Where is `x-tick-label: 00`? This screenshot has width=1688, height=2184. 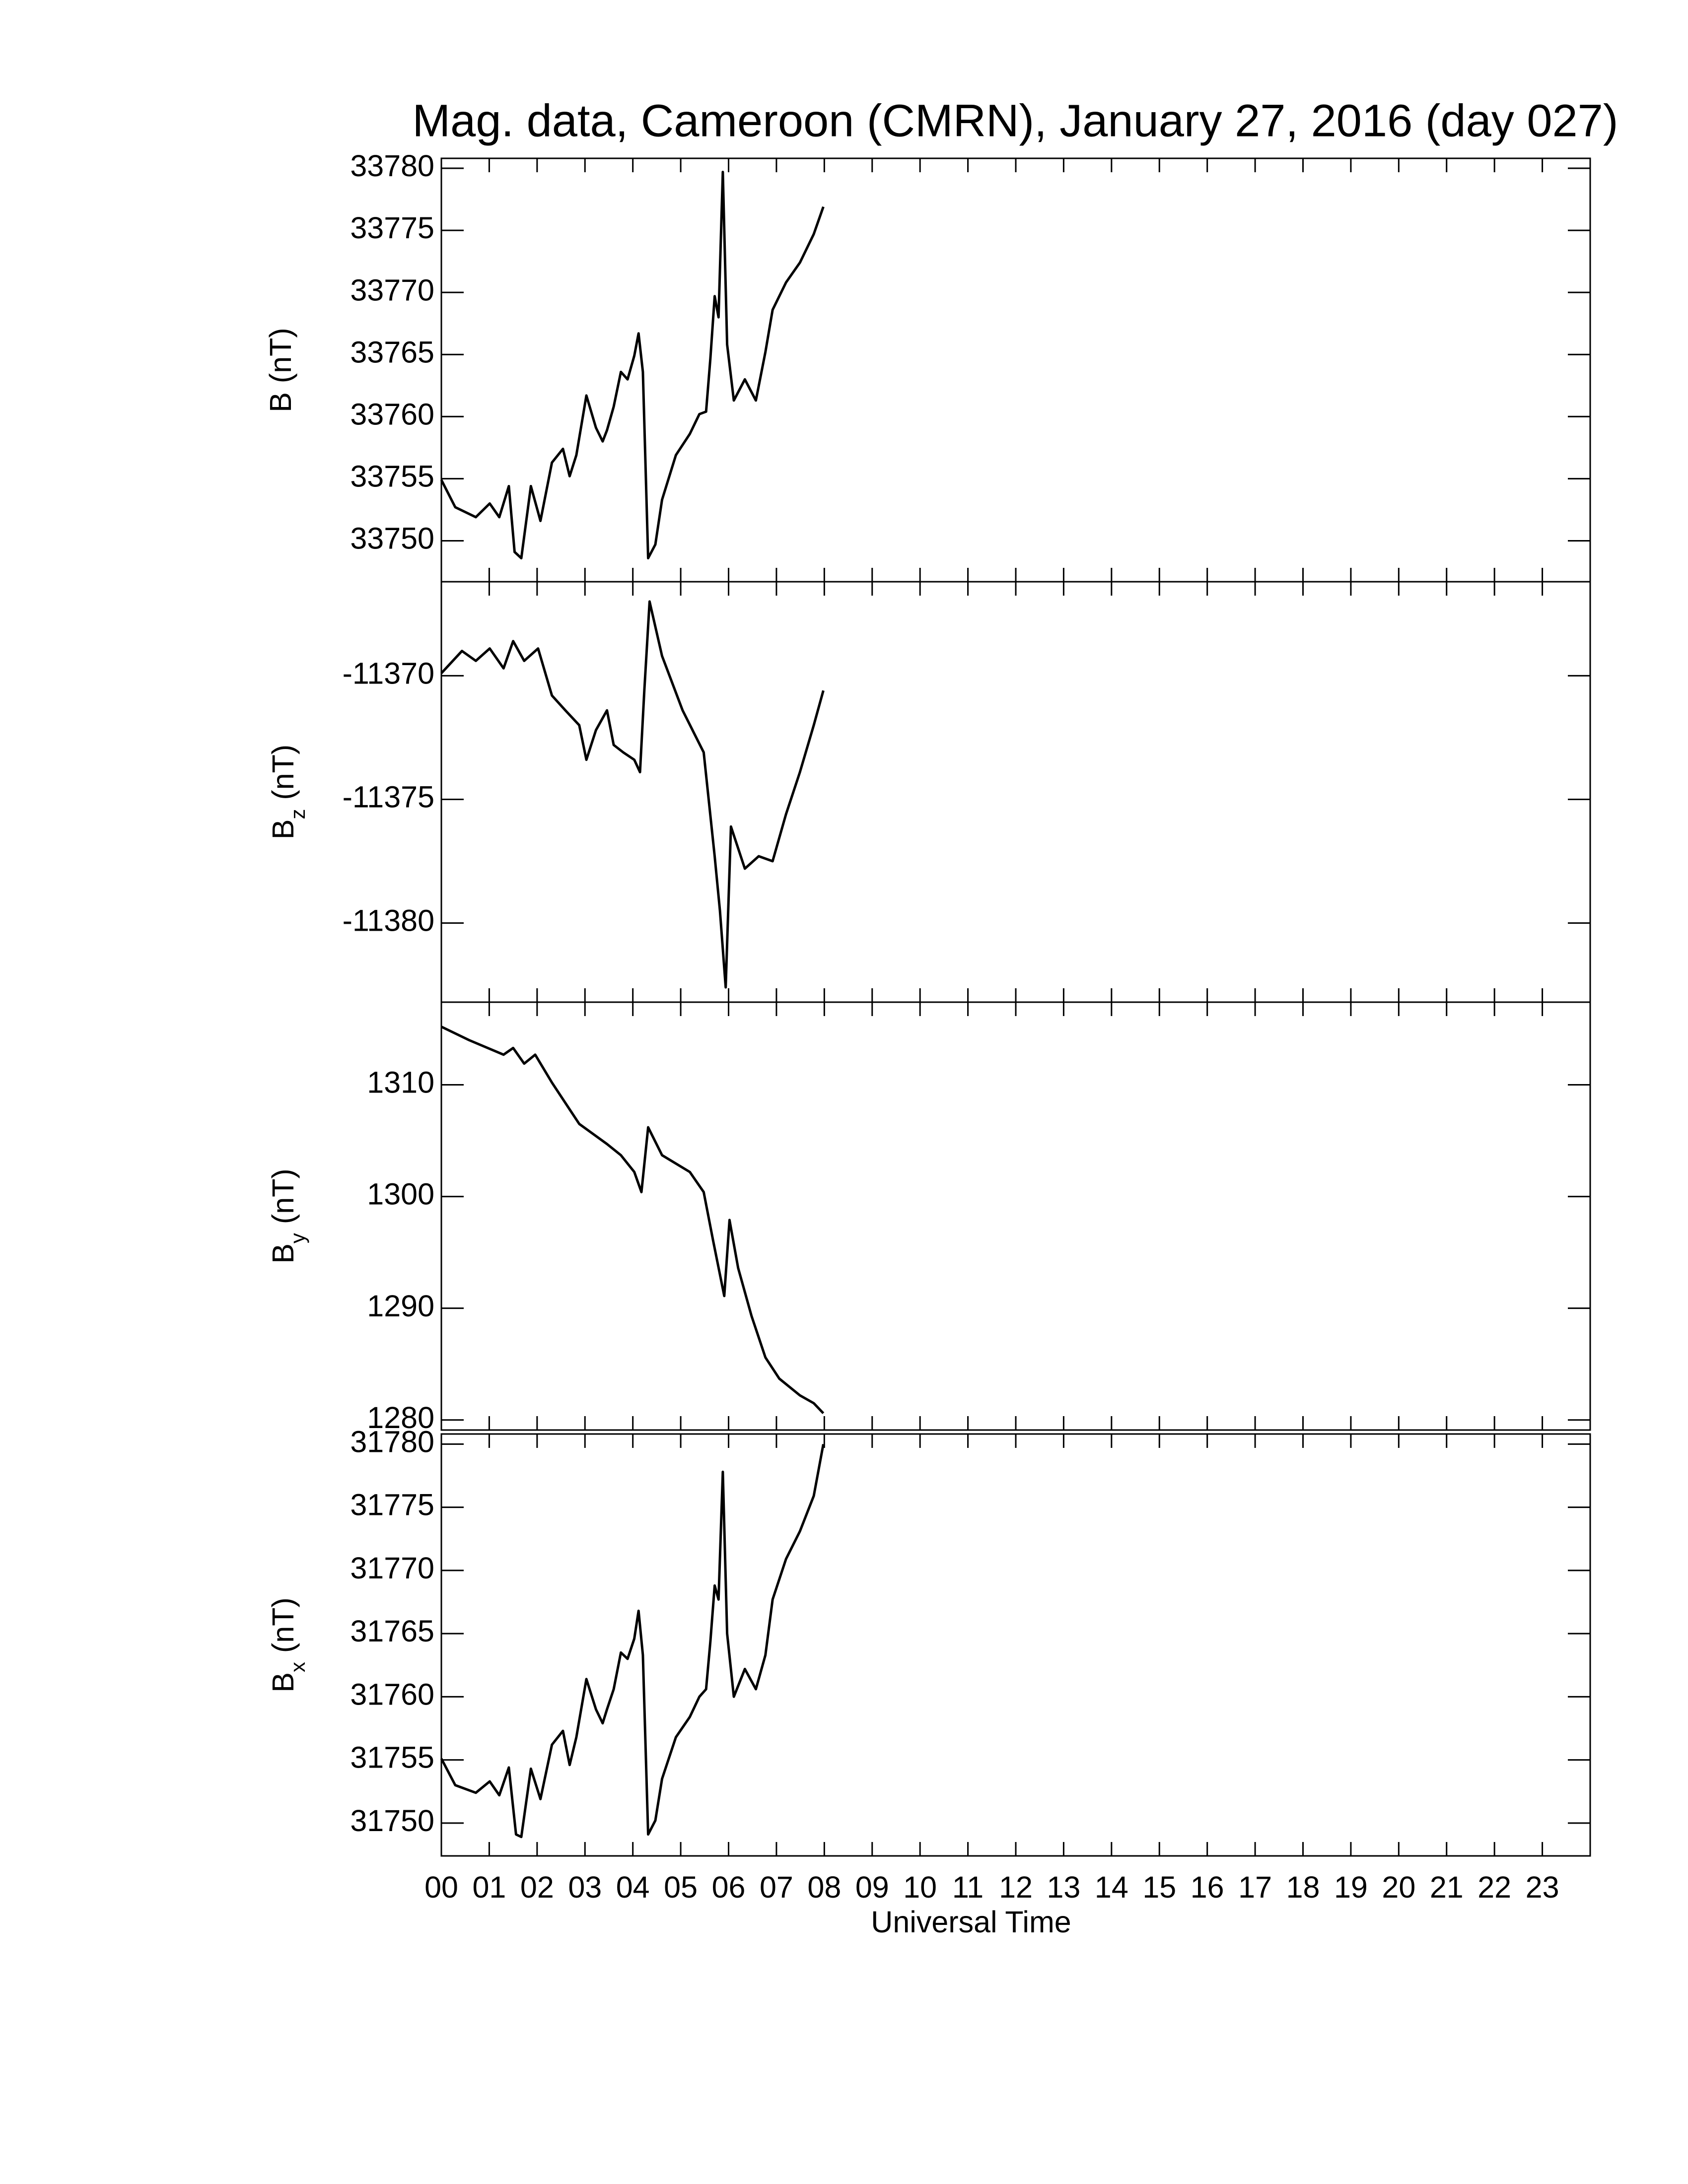
x-tick-label: 00 is located at coordinates (441, 1887).